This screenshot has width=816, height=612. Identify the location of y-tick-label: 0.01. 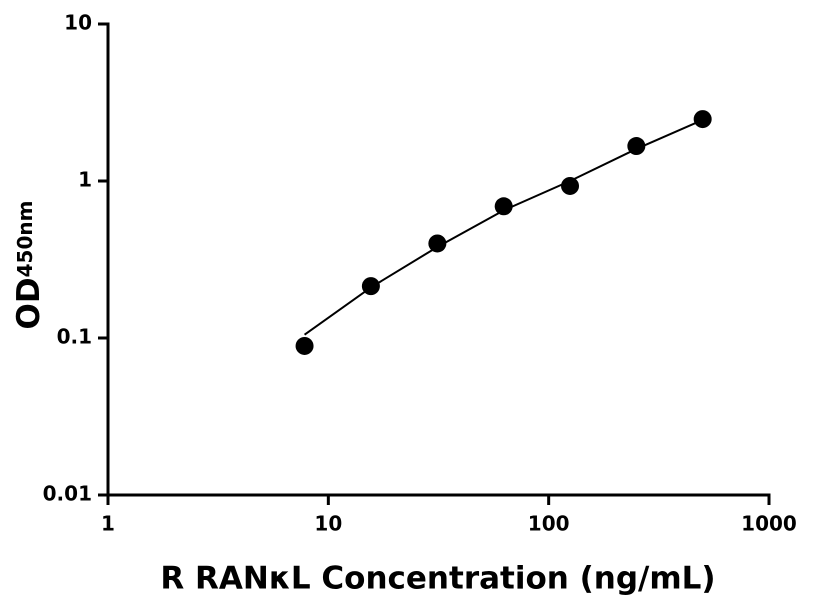
(67, 494).